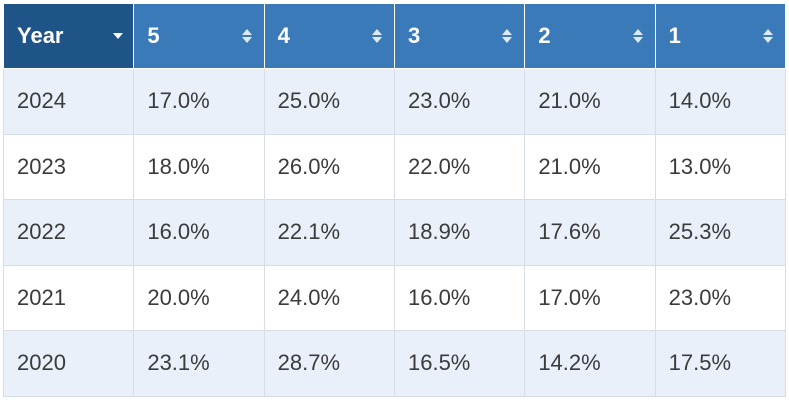 Image resolution: width=789 pixels, height=401 pixels. What do you see at coordinates (329, 36) in the screenshot?
I see `column-header-4: 4` at bounding box center [329, 36].